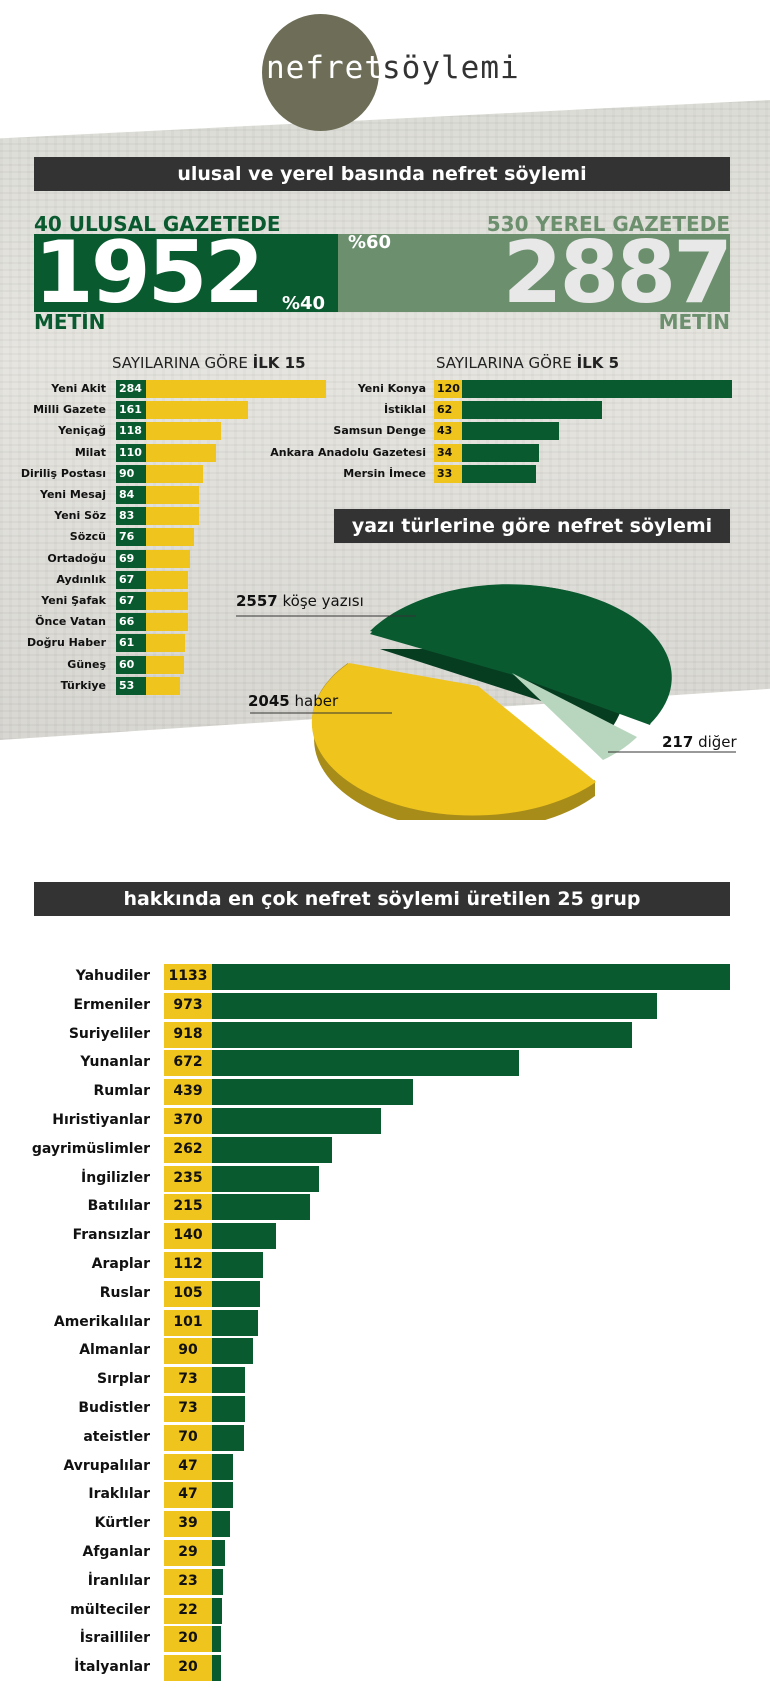 This screenshot has width=770, height=1705. What do you see at coordinates (127, 473) in the screenshot?
I see `bar-value: 90` at bounding box center [127, 473].